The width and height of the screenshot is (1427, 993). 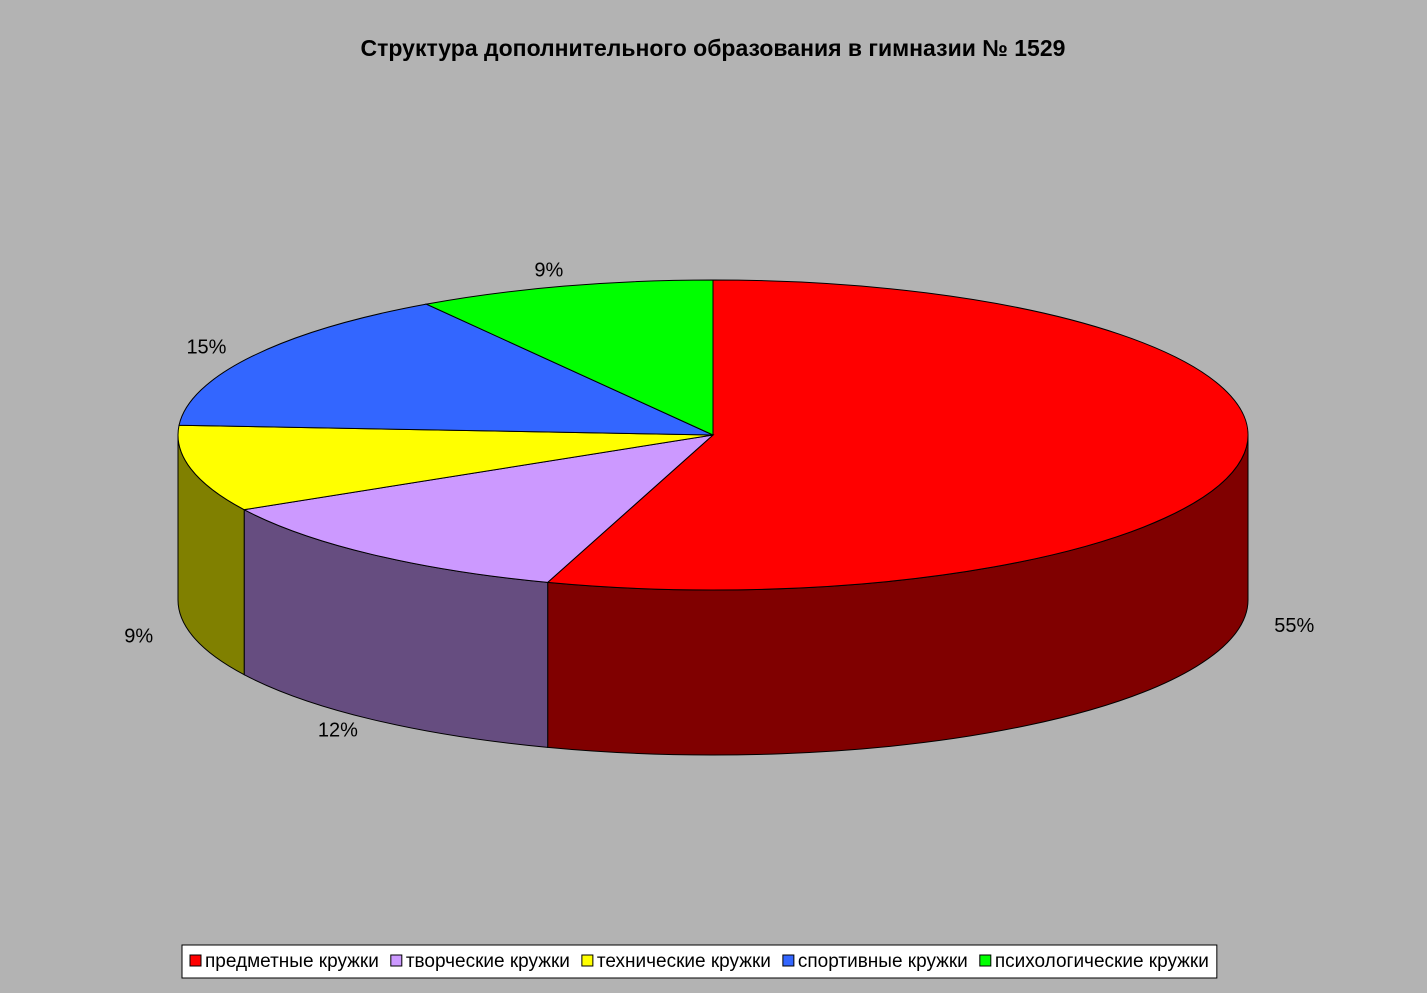 I want to click on data-label: 15%, so click(x=206, y=347).